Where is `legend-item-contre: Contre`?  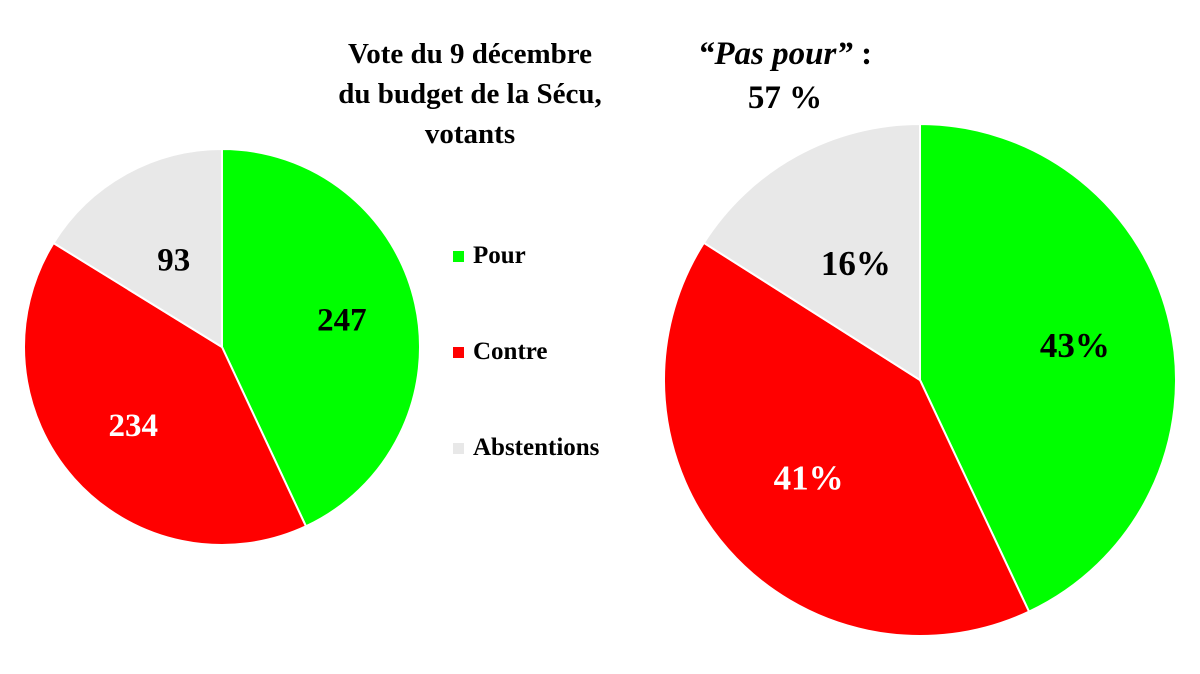 legend-item-contre: Contre is located at coordinates (553, 380).